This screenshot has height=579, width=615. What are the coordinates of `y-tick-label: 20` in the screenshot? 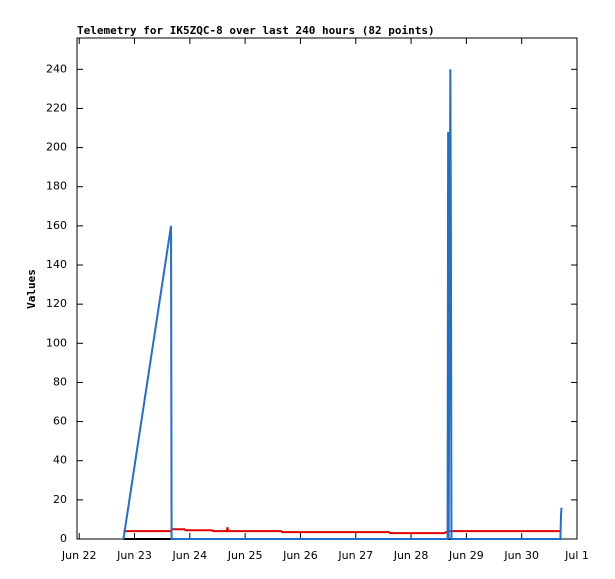 It's located at (60, 499).